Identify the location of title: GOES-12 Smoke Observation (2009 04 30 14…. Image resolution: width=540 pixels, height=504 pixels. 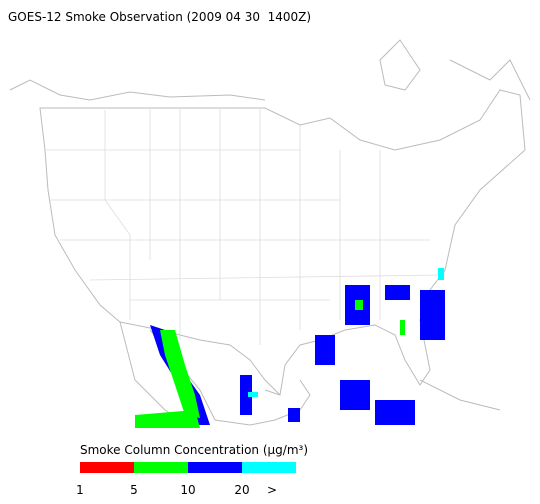
(159, 17).